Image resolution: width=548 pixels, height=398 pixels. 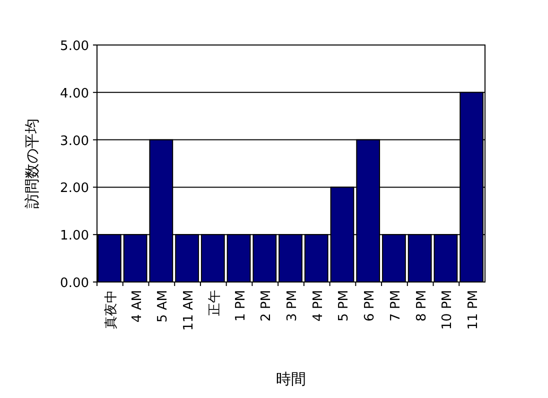 What do you see at coordinates (74, 236) in the screenshot?
I see `y-tick-label: 1.00` at bounding box center [74, 236].